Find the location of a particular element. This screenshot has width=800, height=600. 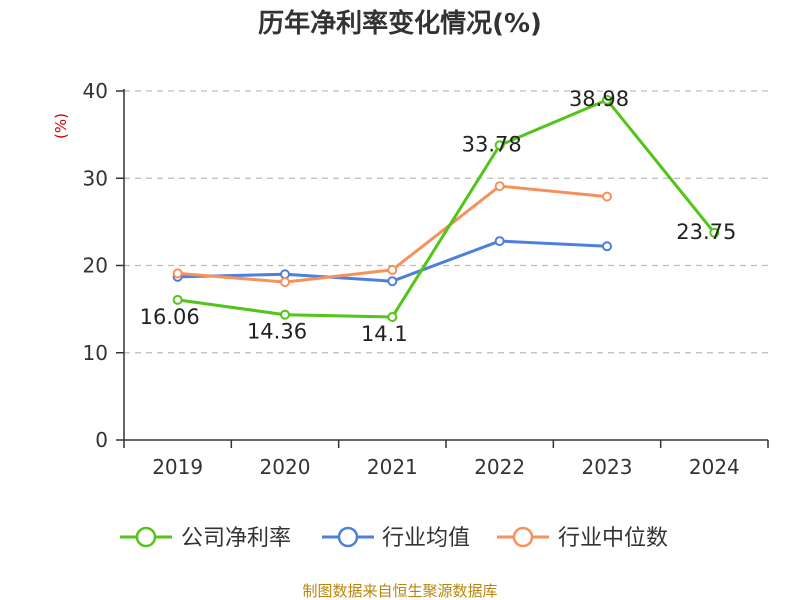

series-1-point-2022 is located at coordinates (499, 241).